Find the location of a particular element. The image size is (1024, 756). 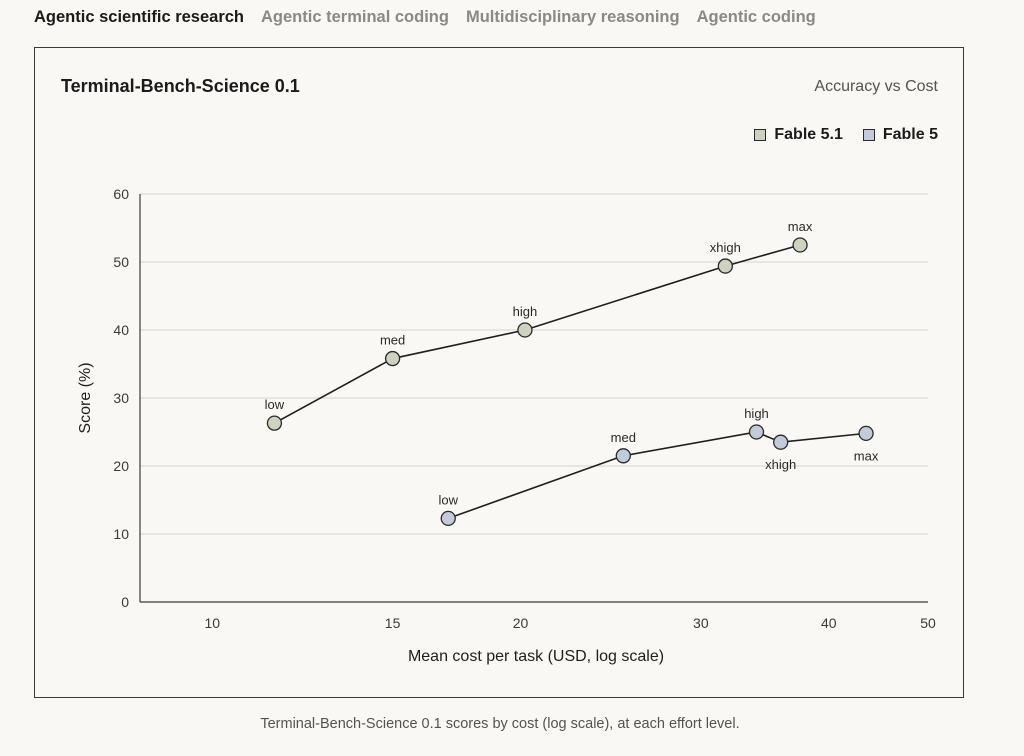

data-label-fable-5: high is located at coordinates (756, 413).